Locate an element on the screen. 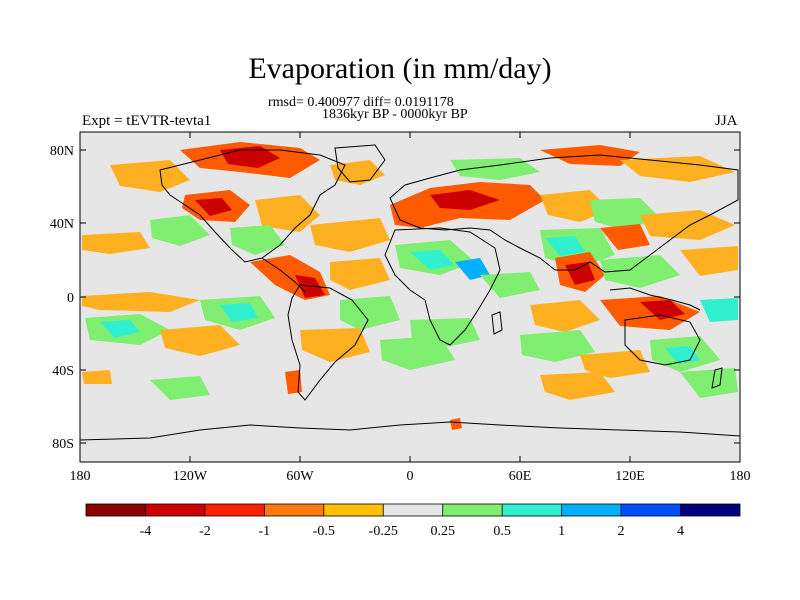 Image resolution: width=800 pixels, height=600 pixels. eurasia-coastline is located at coordinates (564, 213).